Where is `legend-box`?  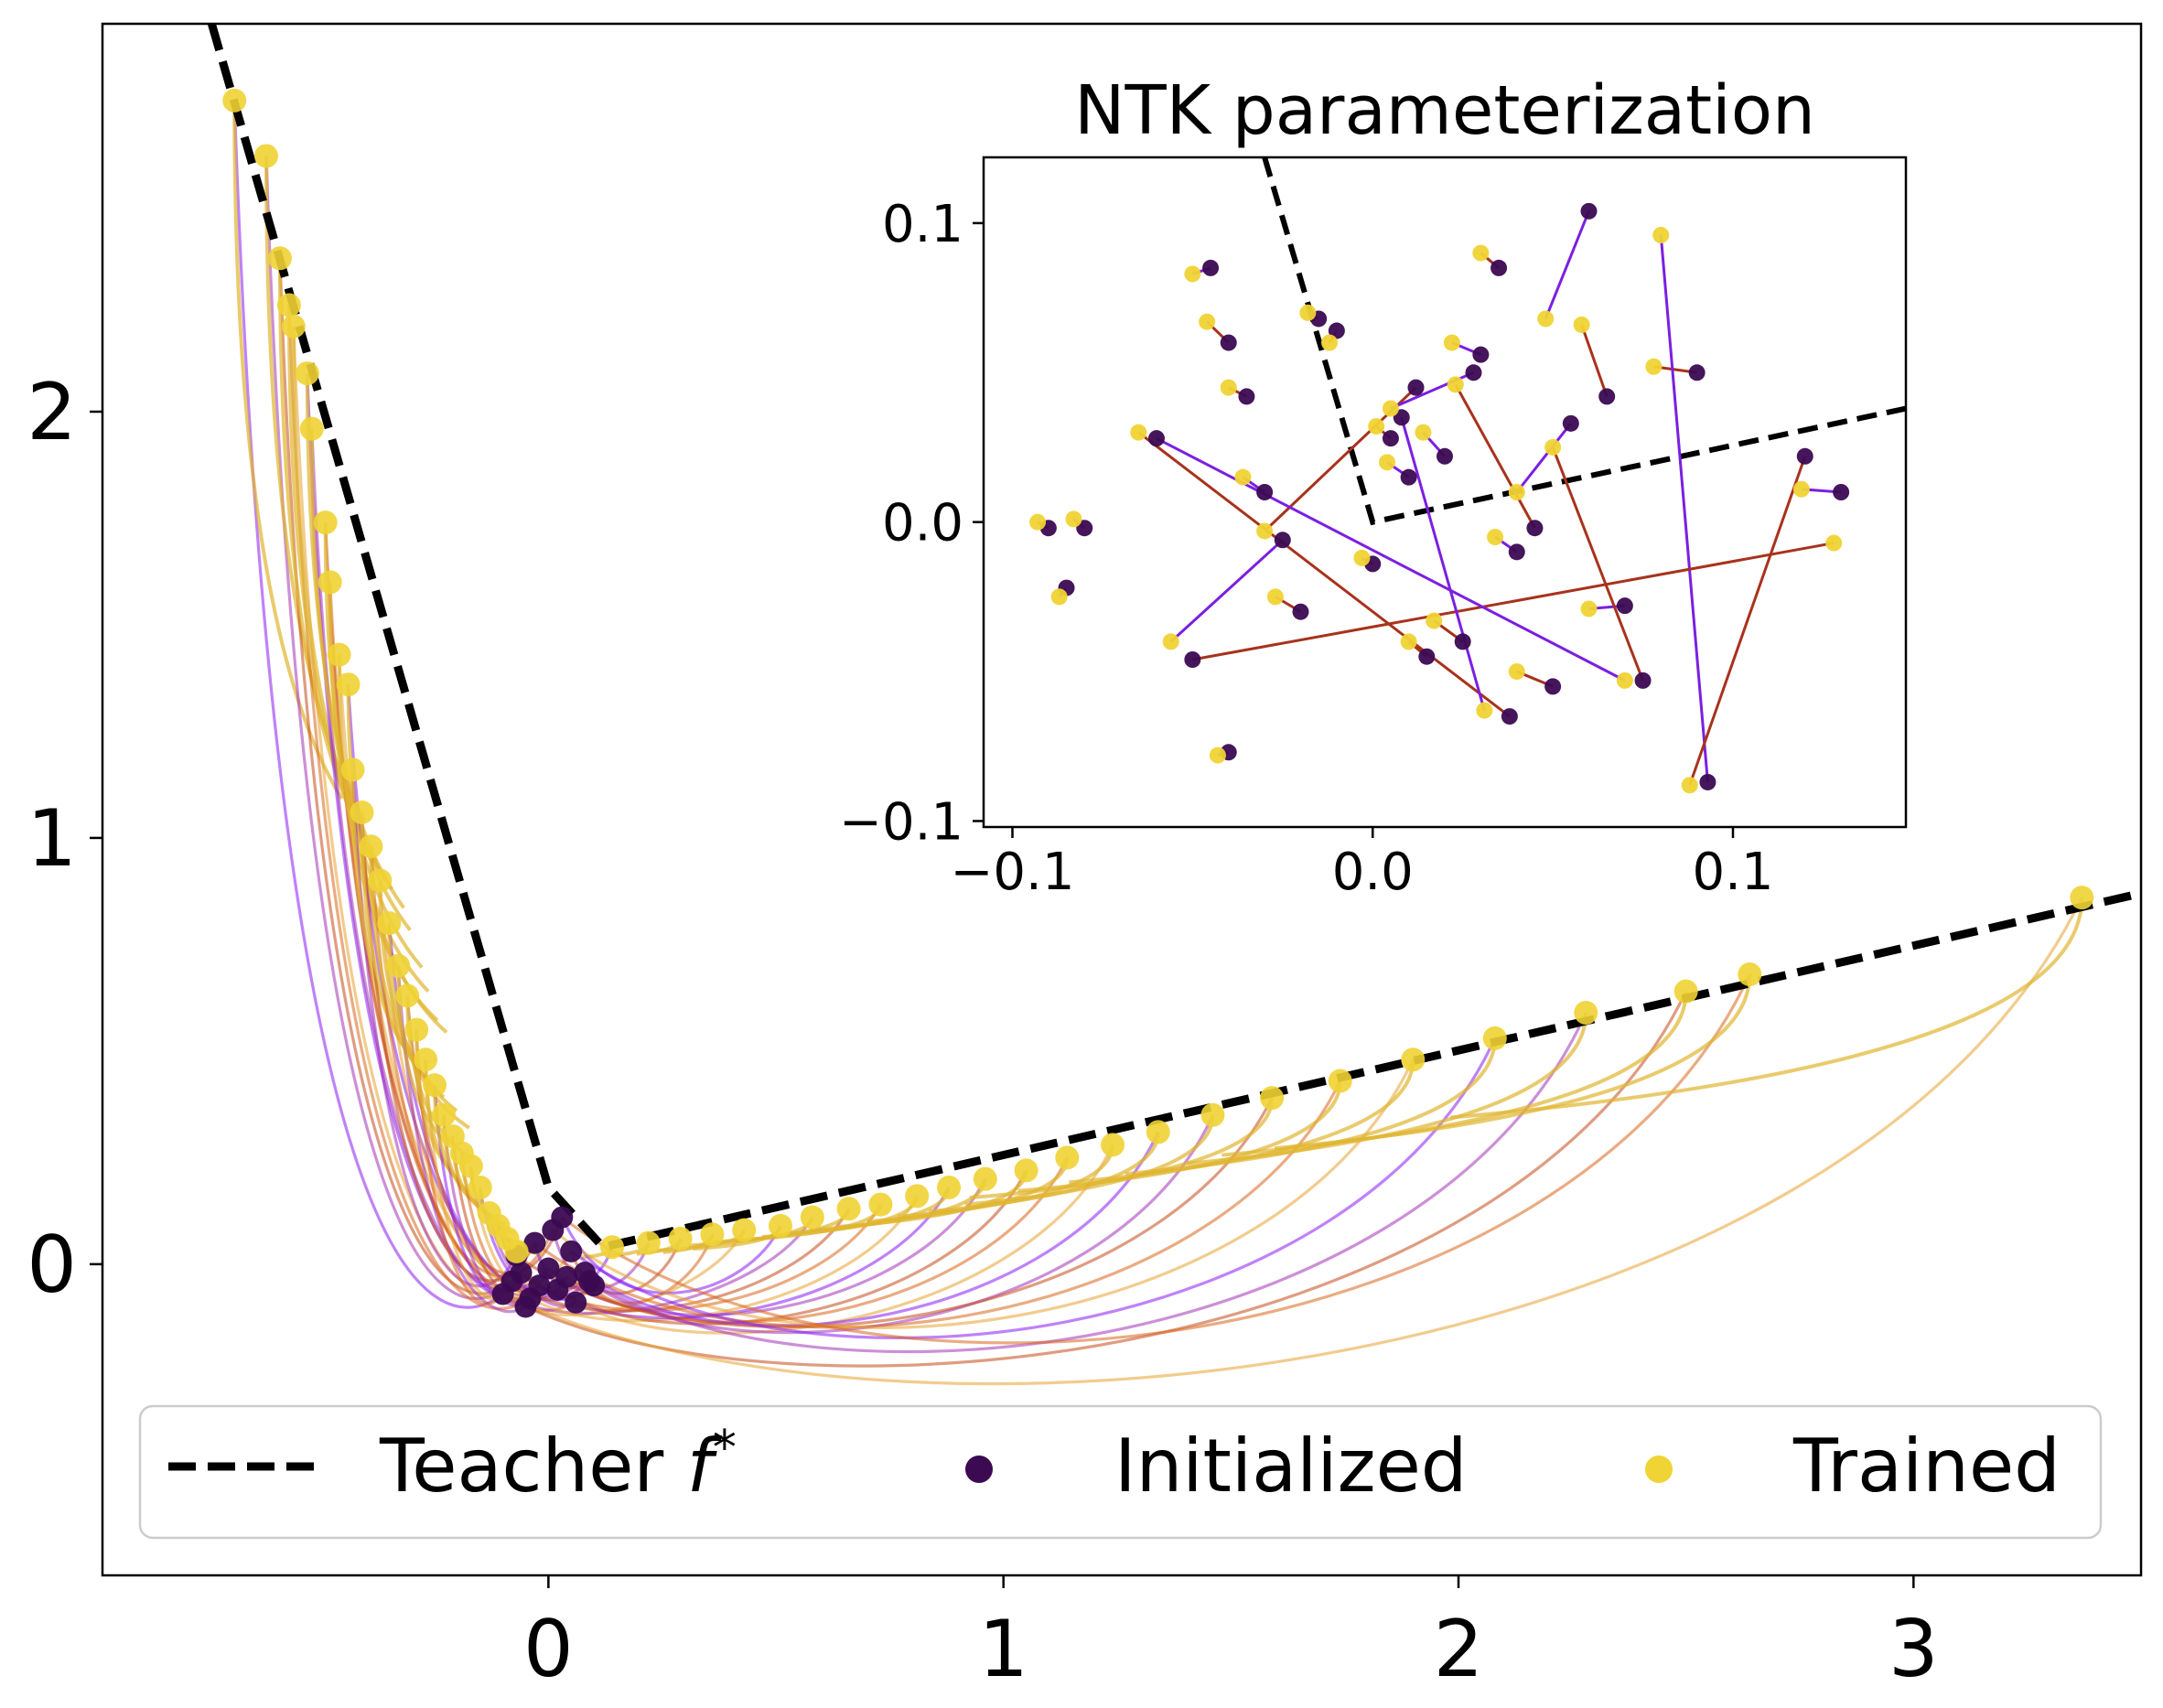
legend-box is located at coordinates (1120, 1472).